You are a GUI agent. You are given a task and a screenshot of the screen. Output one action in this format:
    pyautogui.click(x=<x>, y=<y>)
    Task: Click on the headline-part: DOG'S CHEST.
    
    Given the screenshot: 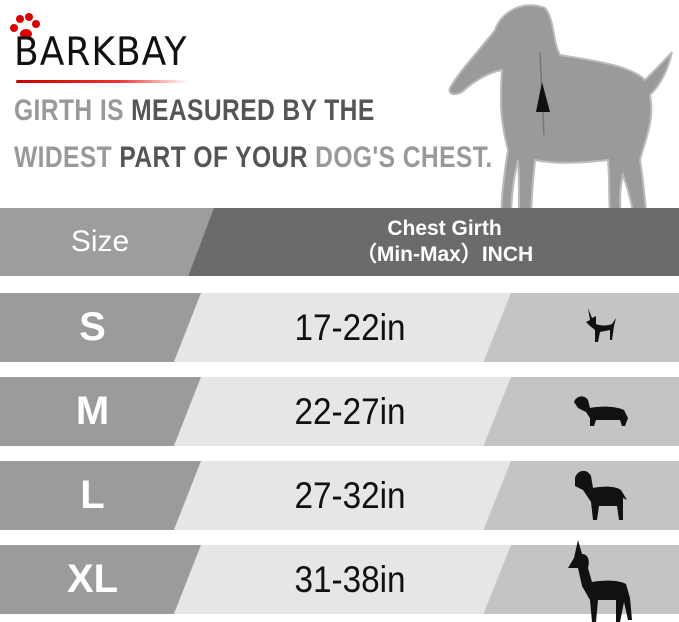 What is the action you would take?
    pyautogui.click(x=404, y=157)
    